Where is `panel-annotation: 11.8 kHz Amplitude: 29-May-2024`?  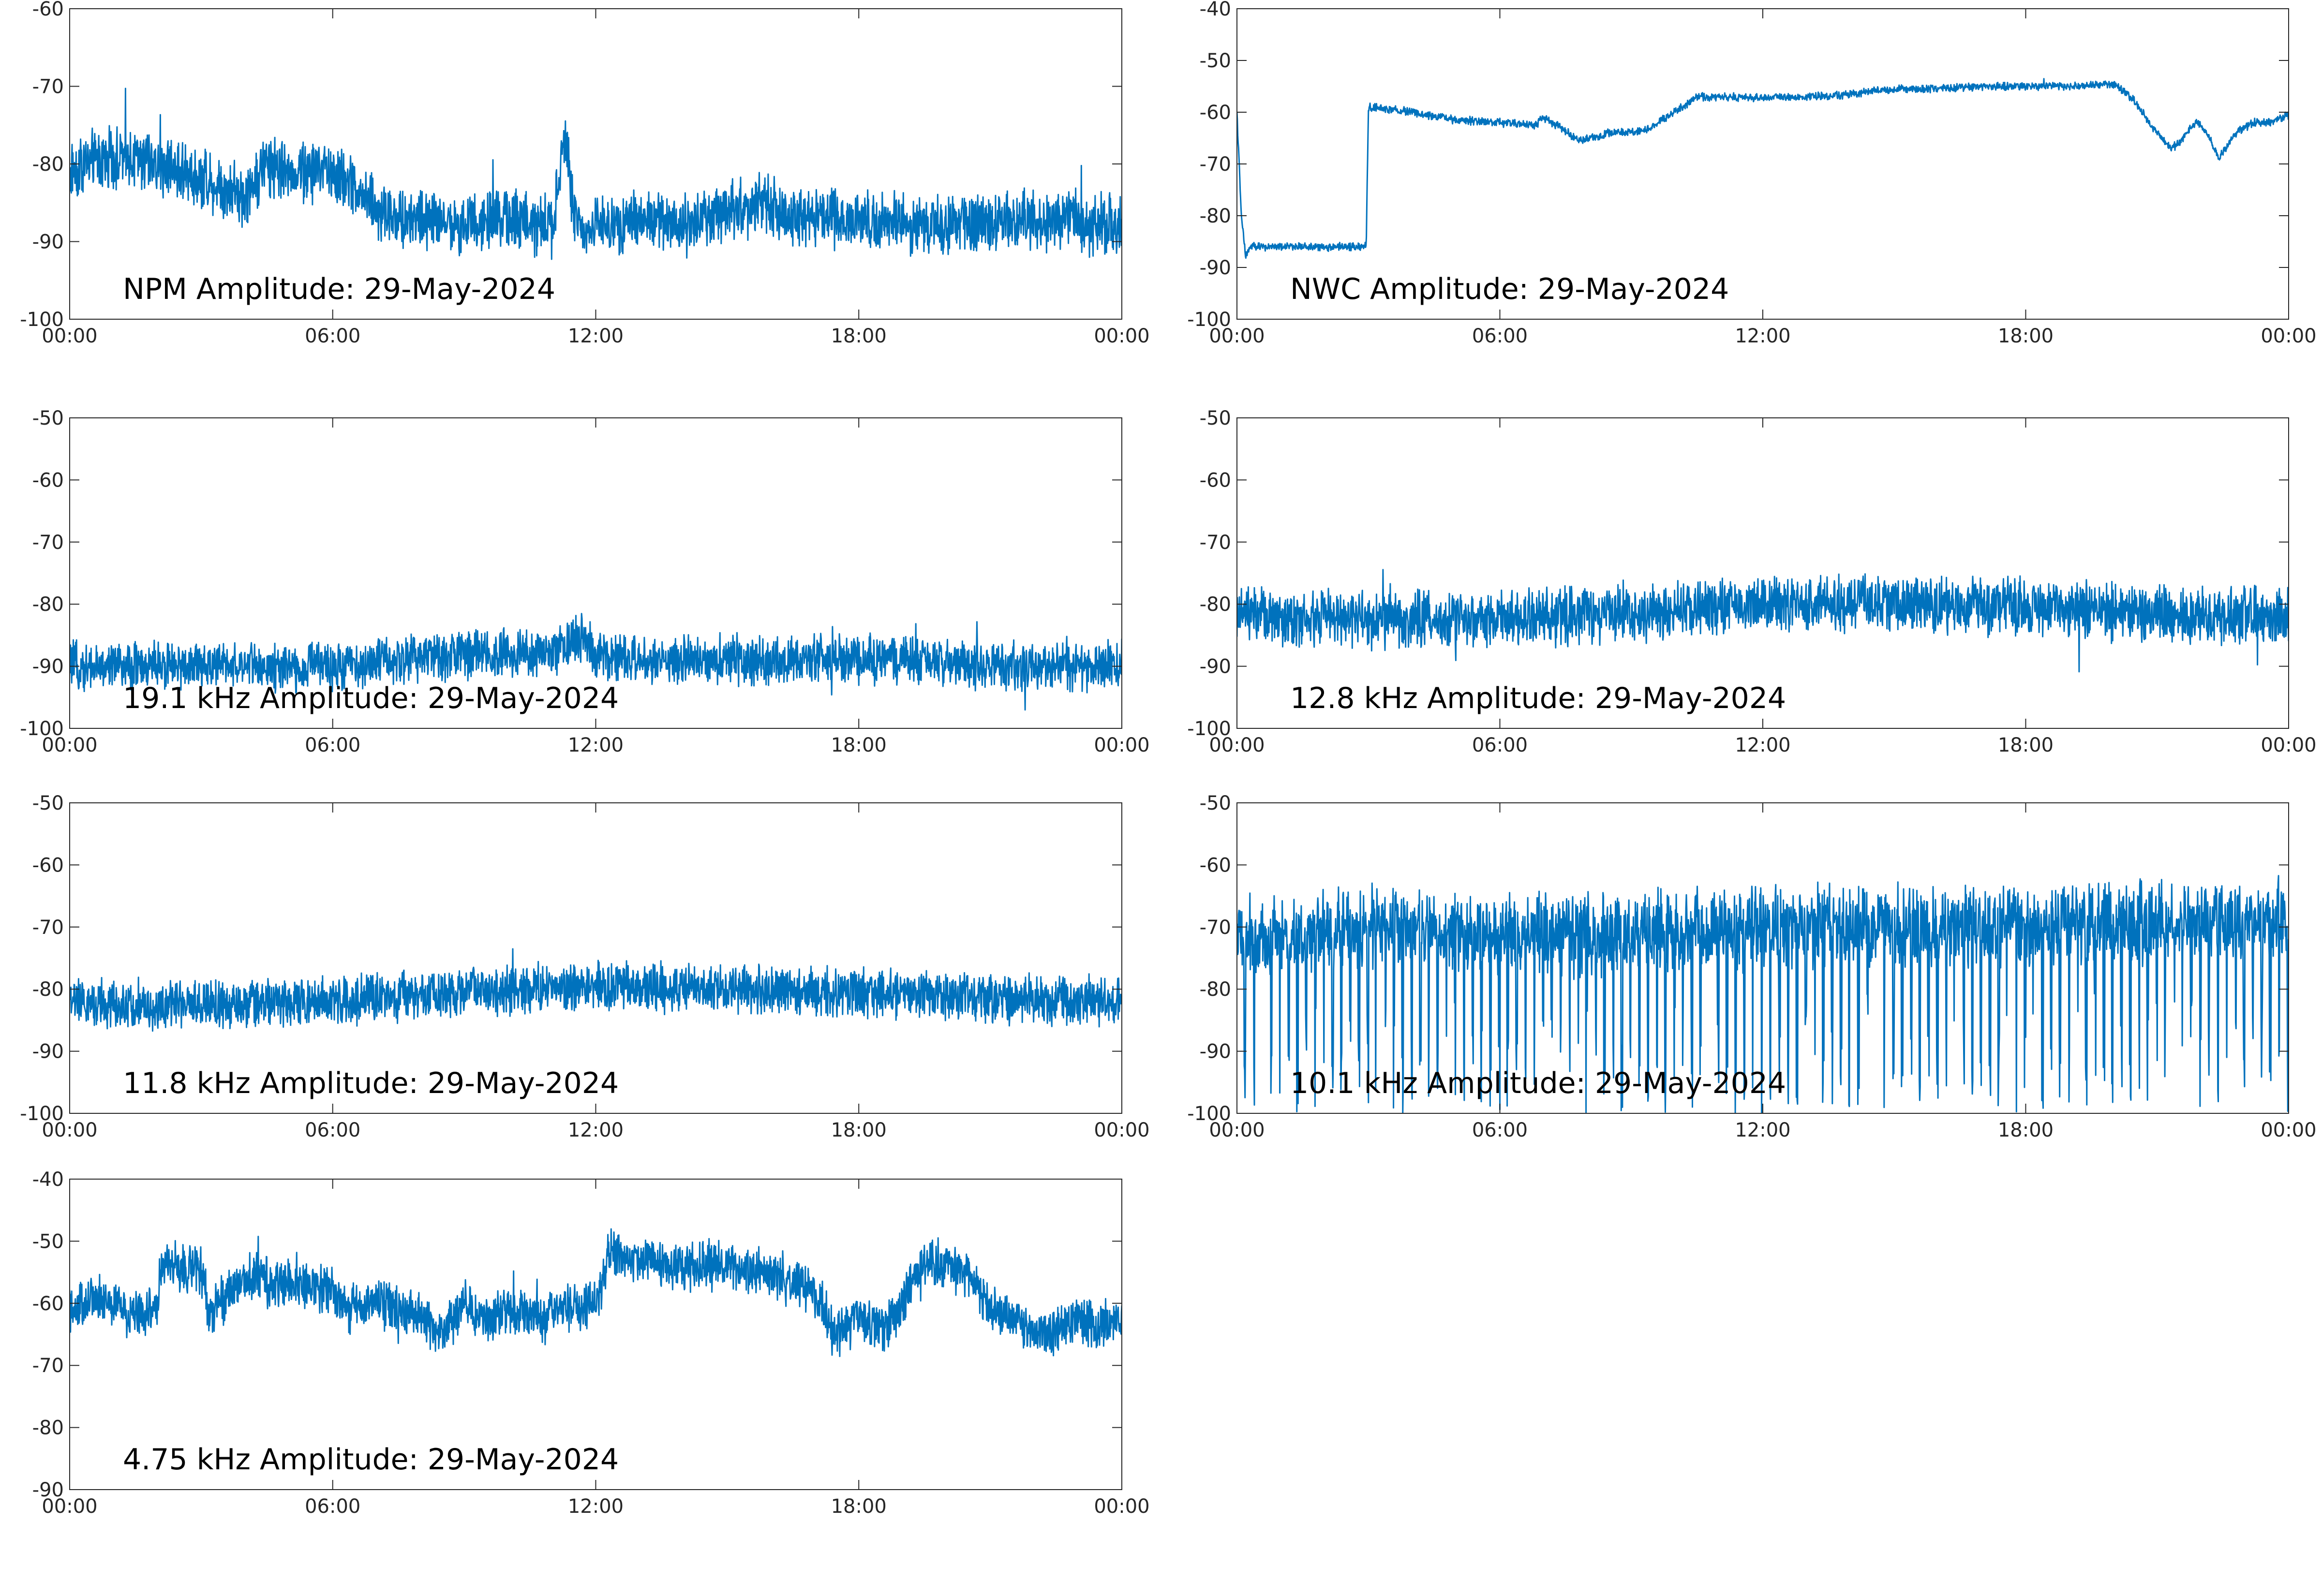
panel-annotation: 11.8 kHz Amplitude: 29-May-2024 is located at coordinates (371, 1083).